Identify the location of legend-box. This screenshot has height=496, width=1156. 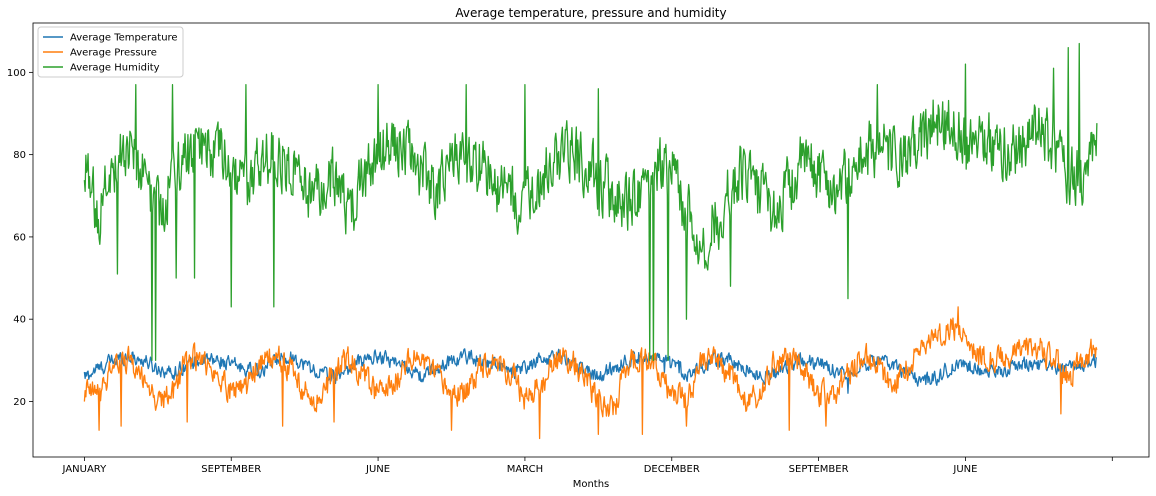
(110, 52).